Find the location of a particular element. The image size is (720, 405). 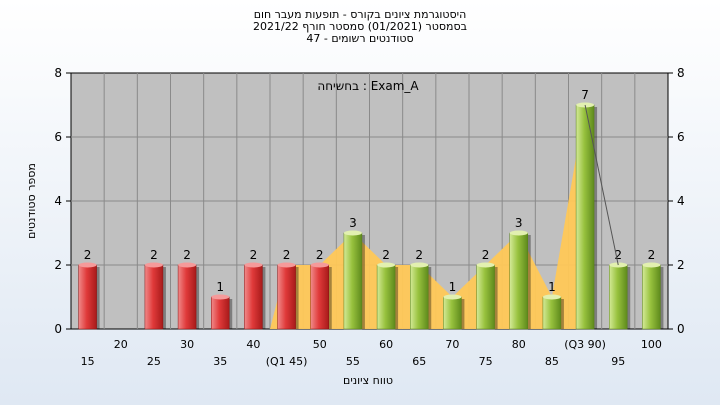

y-tick-label-right: 4 is located at coordinates (681, 201).